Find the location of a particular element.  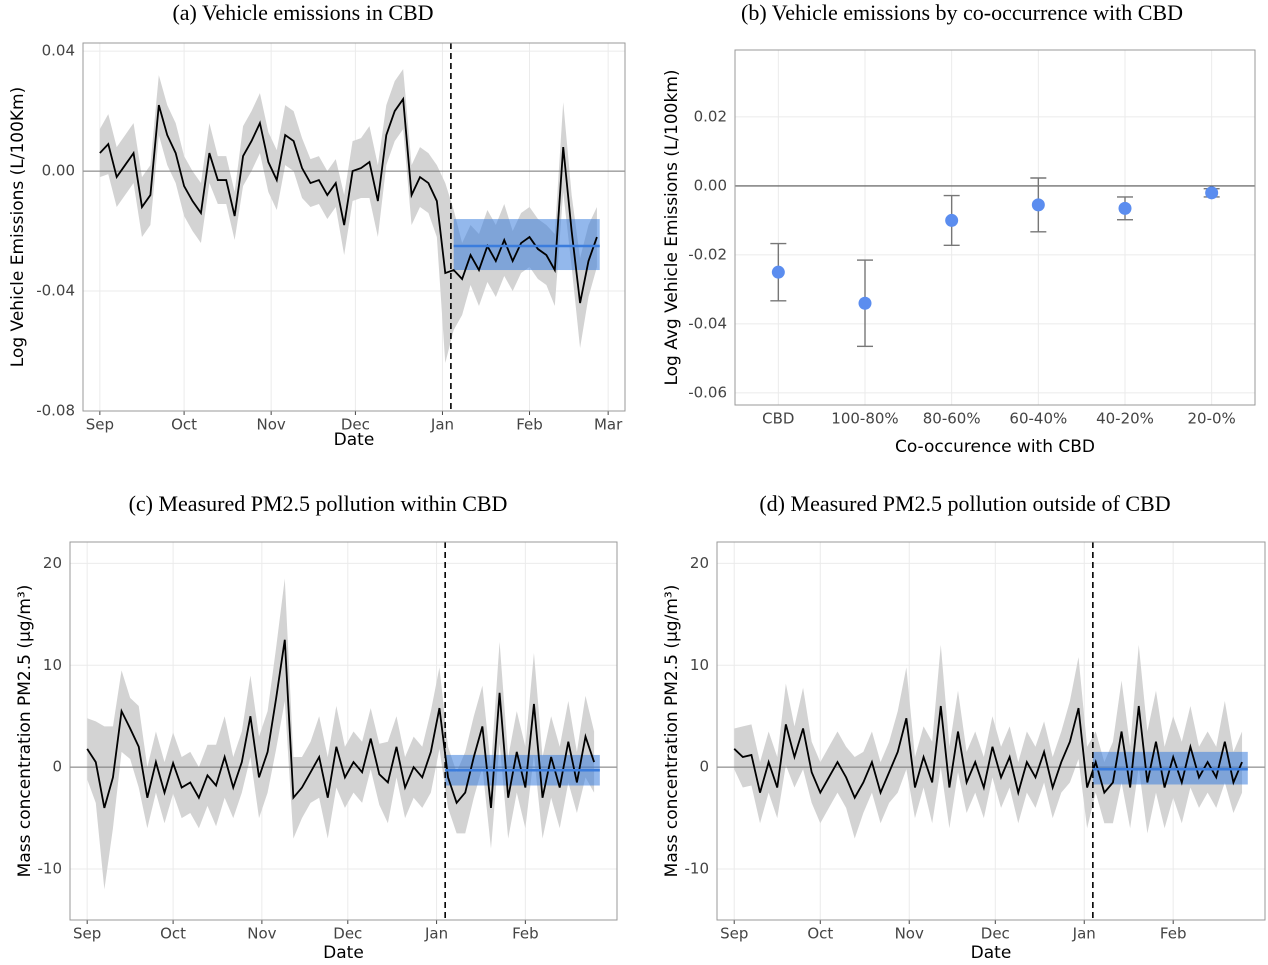

y-tick-label: -0.06 is located at coordinates (707, 392).